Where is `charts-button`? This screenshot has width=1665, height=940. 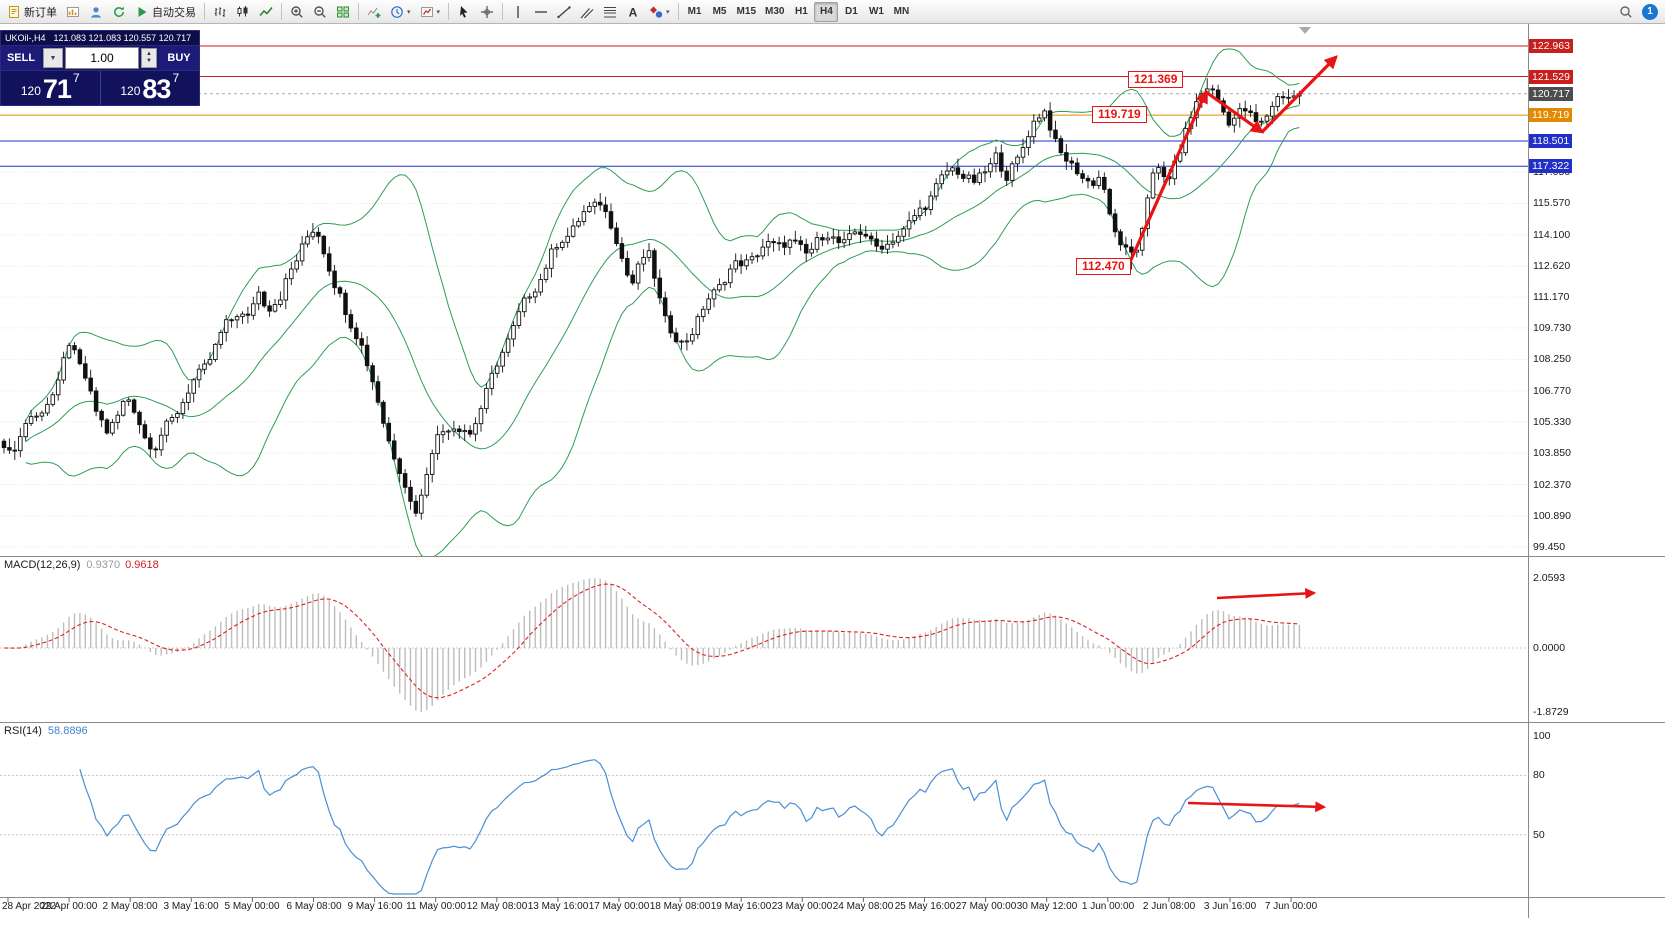 charts-button is located at coordinates (73, 12).